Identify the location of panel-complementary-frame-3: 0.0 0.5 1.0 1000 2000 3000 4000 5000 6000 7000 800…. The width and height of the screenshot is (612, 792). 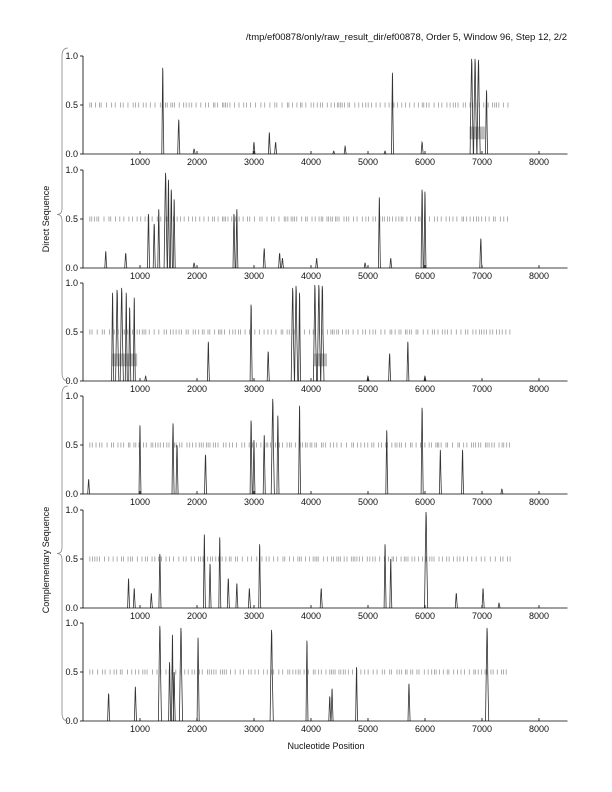
(316, 676).